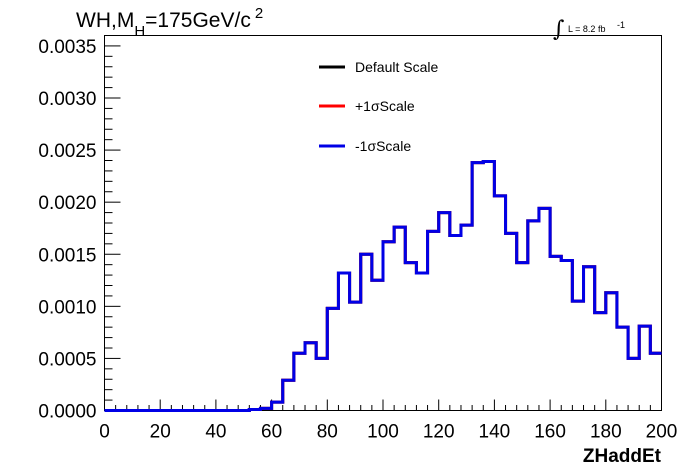  I want to click on lumi-superscript: -1, so click(621, 25).